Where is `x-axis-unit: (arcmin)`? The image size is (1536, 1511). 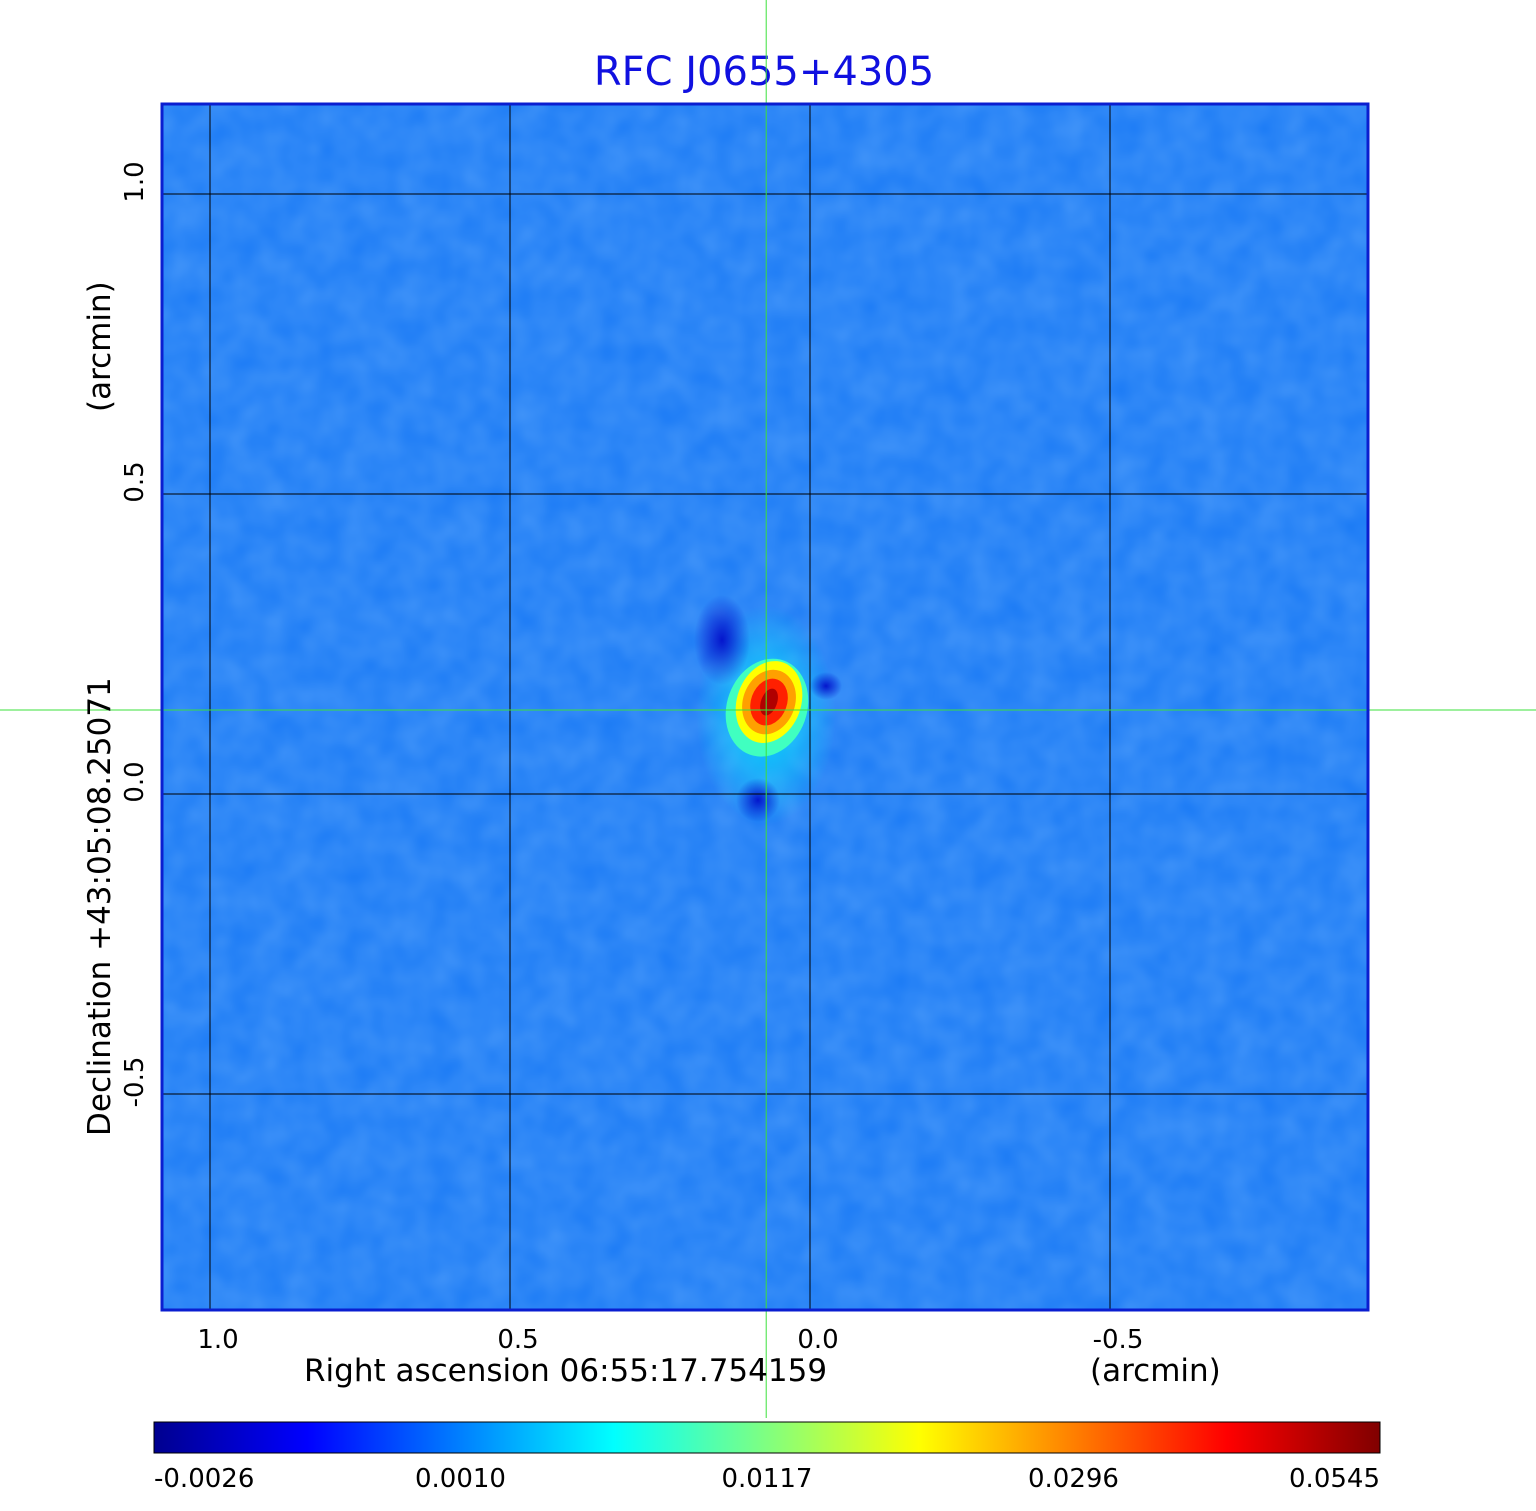 x-axis-unit: (arcmin) is located at coordinates (1155, 1371).